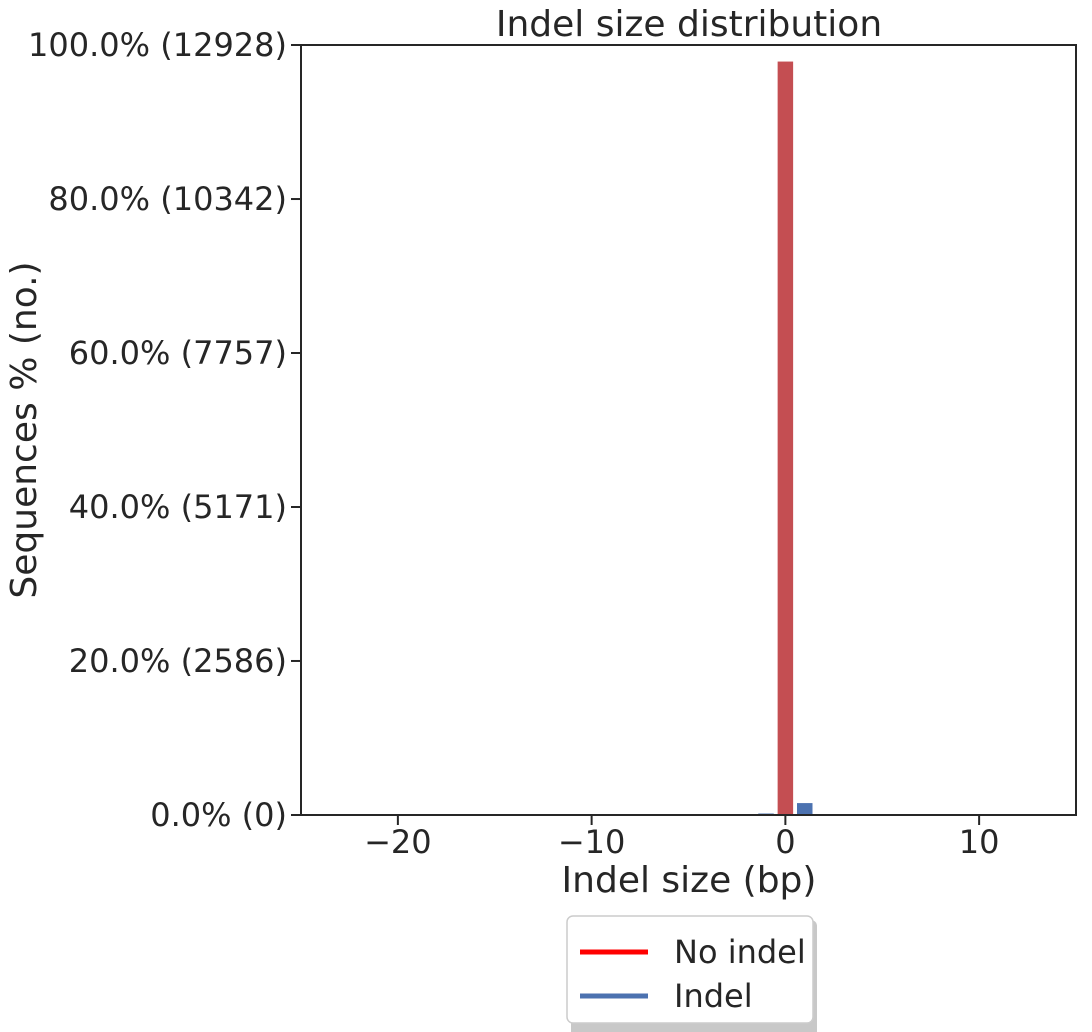 The width and height of the screenshot is (1092, 1032). What do you see at coordinates (681, 838) in the screenshot?
I see `x-axis-ticks: −20 −10 0 10` at bounding box center [681, 838].